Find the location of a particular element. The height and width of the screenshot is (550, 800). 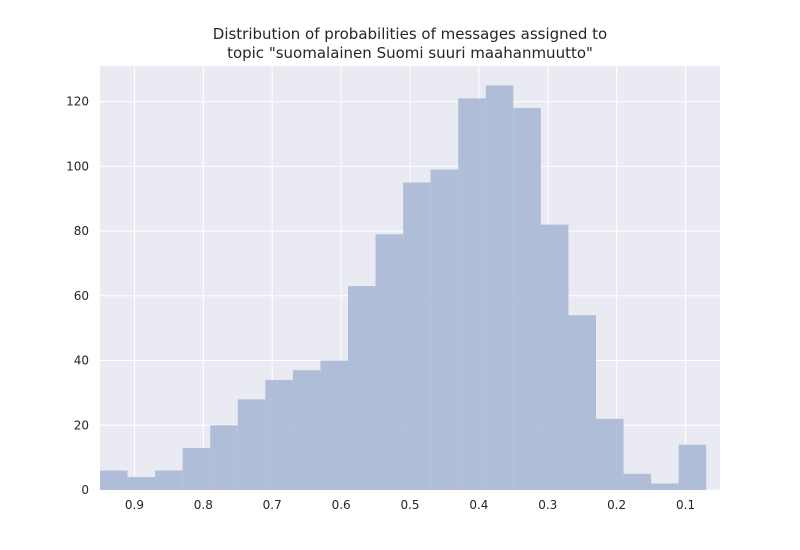

y-tick-label: 40 is located at coordinates (81, 361).